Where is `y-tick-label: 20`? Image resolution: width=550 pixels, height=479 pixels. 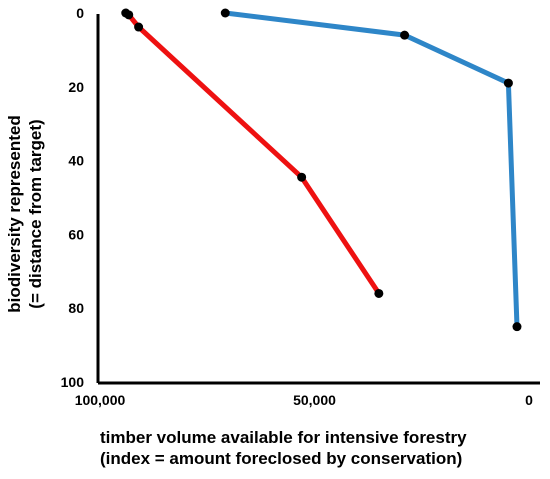
y-tick-label: 20 is located at coordinates (76, 87).